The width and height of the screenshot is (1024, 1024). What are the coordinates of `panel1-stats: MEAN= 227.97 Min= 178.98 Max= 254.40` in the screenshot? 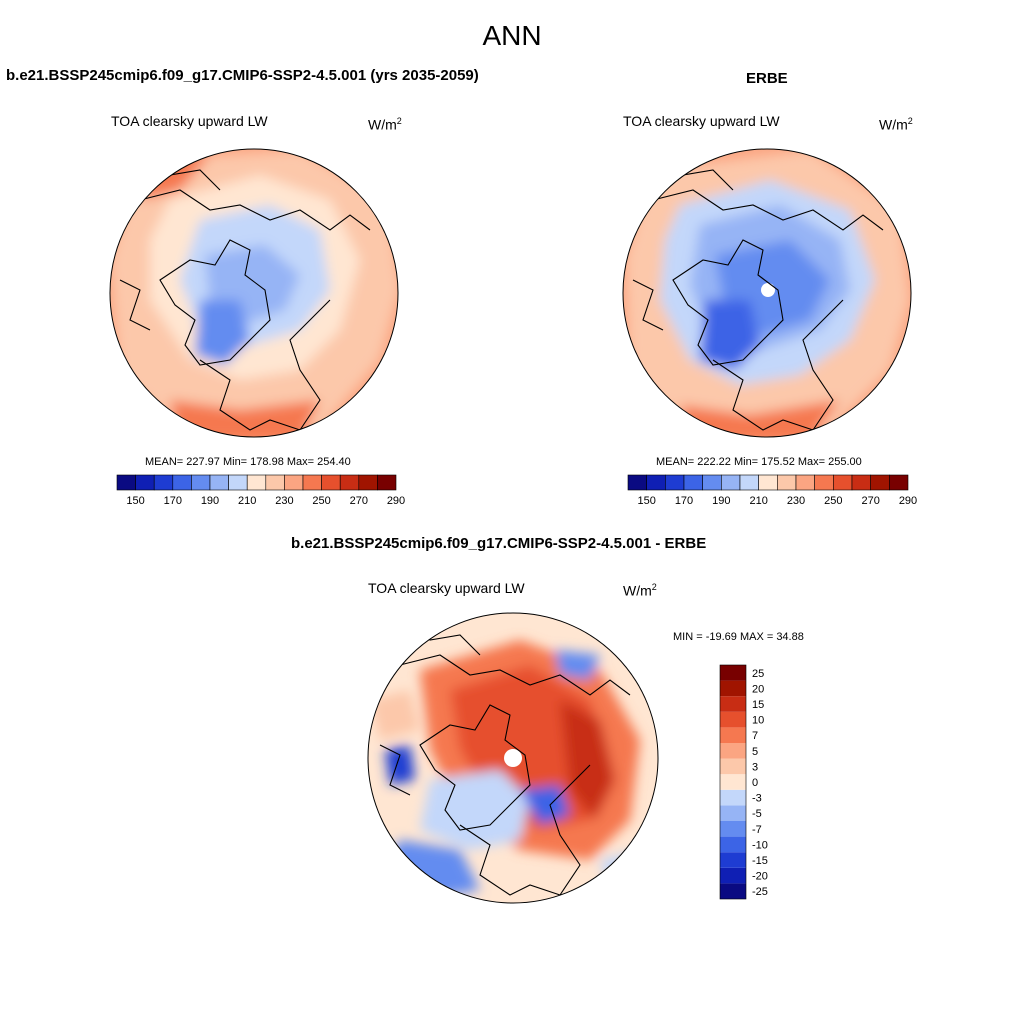 It's located at (248, 462).